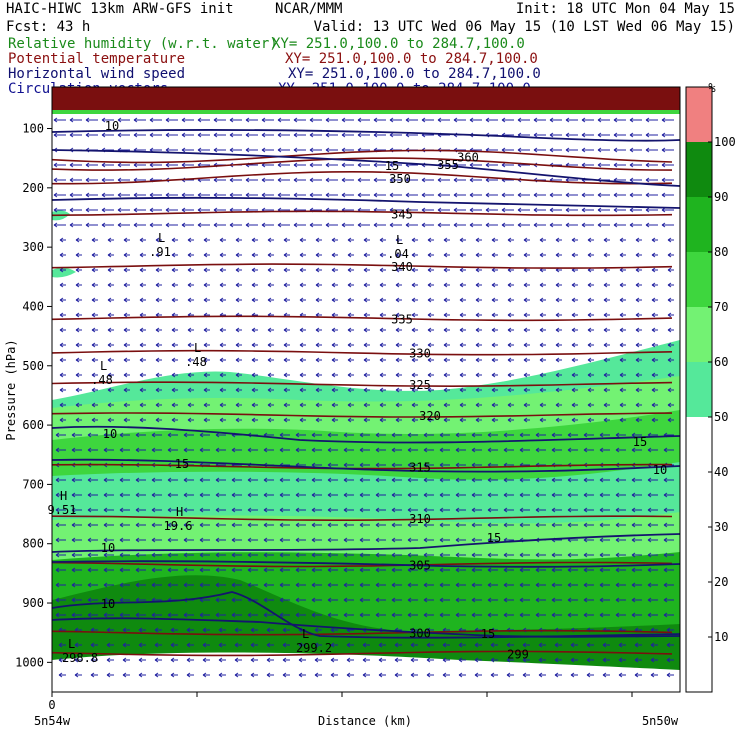 This screenshot has height=740, width=740. Describe the element at coordinates (182, 464) in the screenshot. I see `wind-contour-label: 15` at that location.